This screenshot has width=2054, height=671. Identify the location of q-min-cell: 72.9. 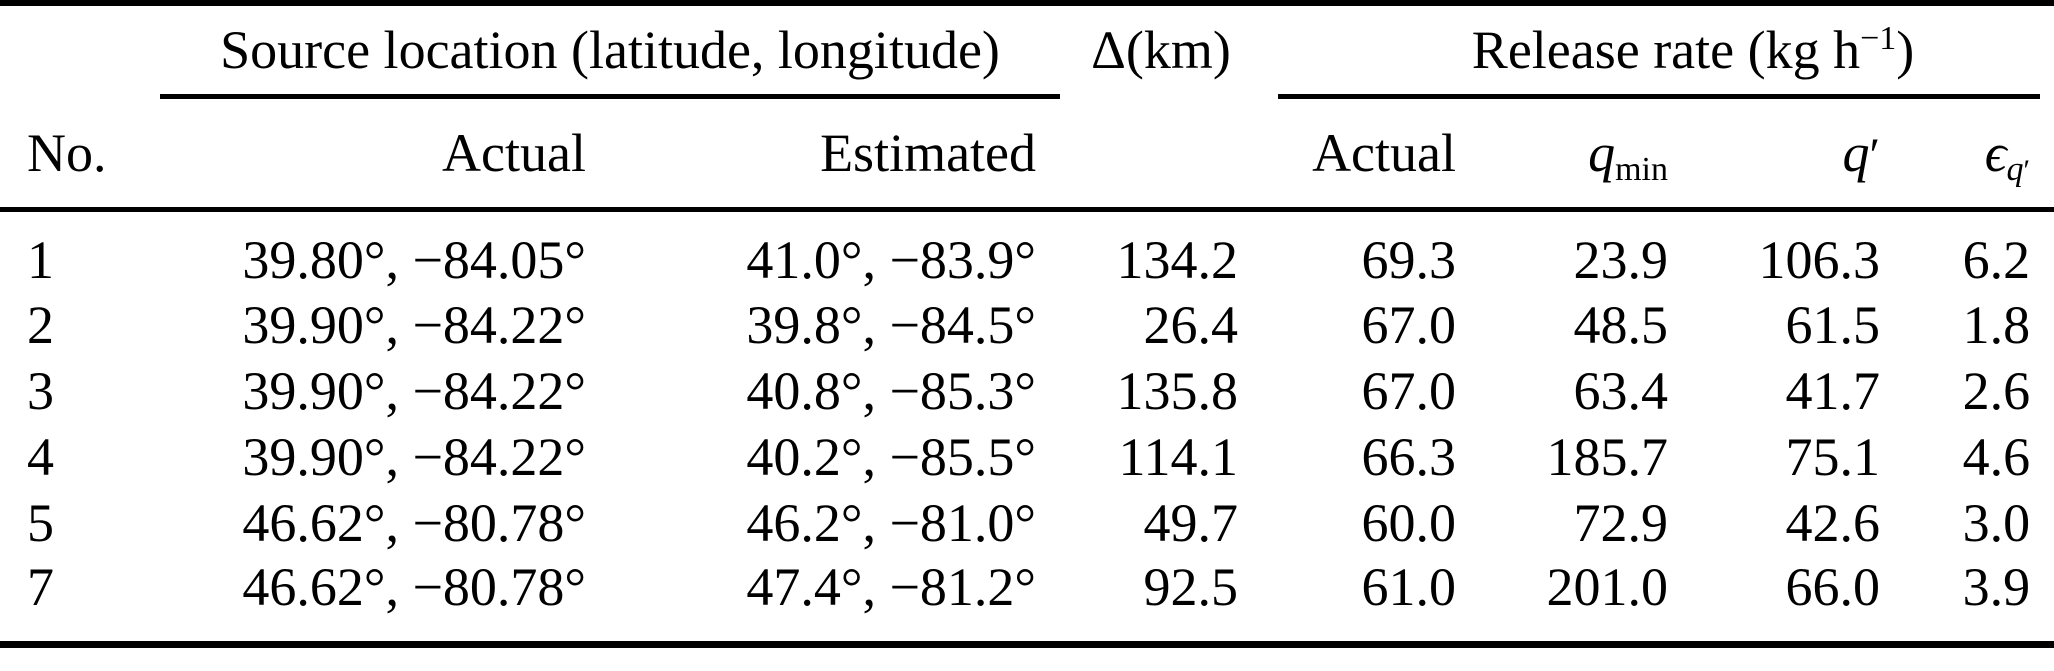
(1621, 523).